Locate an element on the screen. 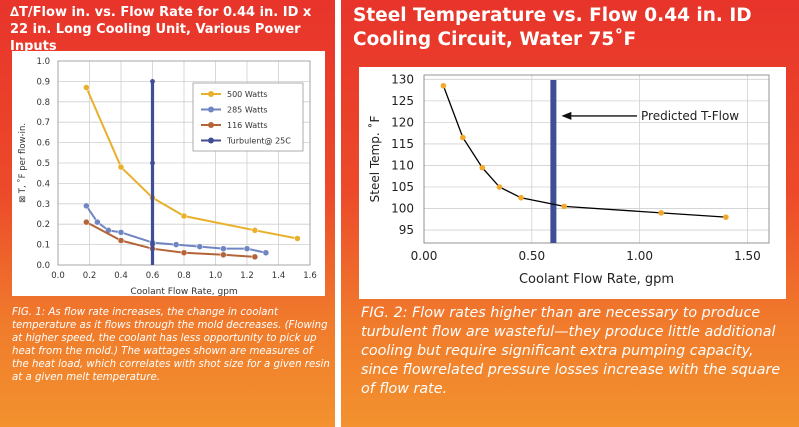 Image resolution: width=799 pixels, height=427 pixels. y-tick-label: 120 is located at coordinates (402, 122).